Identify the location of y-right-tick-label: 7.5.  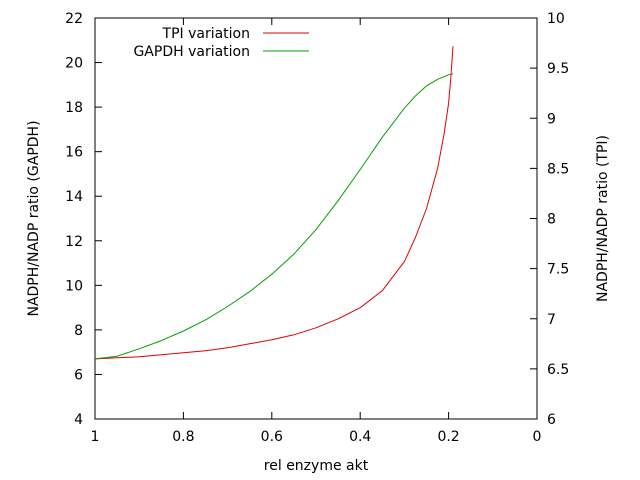
(558, 270).